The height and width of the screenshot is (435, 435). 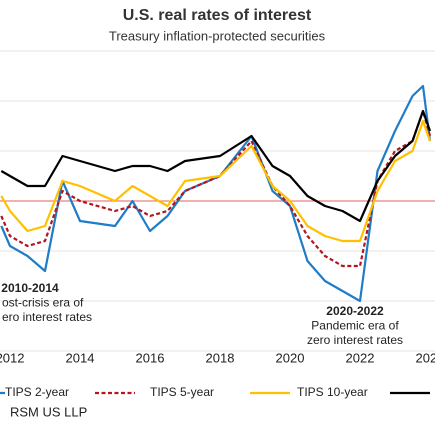 I want to click on x-tick-label: 2014, so click(x=80, y=357).